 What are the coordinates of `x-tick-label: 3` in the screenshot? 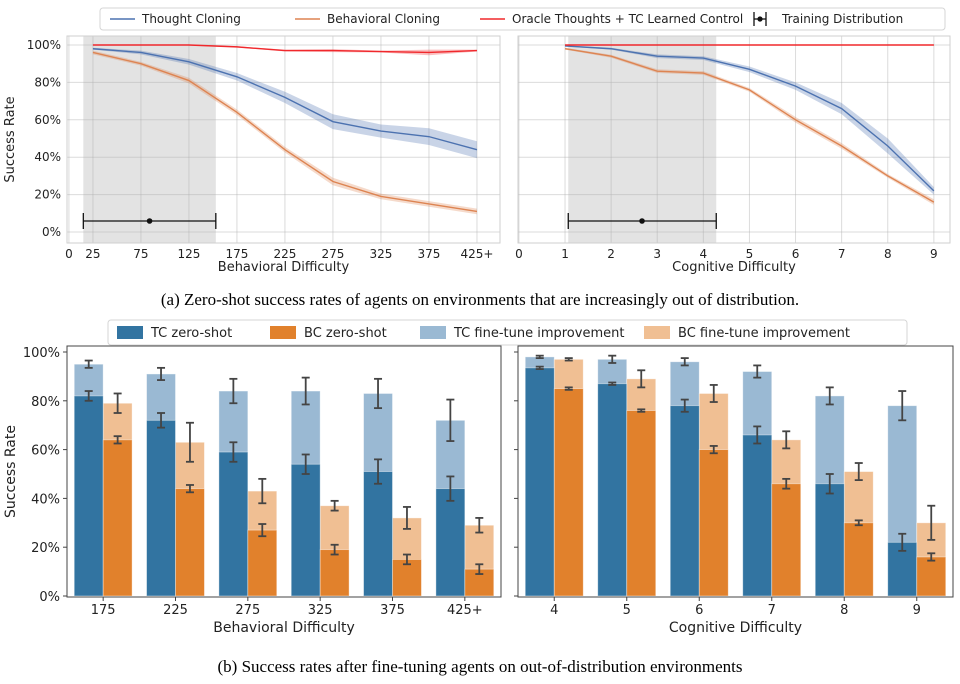 It's located at (657, 254).